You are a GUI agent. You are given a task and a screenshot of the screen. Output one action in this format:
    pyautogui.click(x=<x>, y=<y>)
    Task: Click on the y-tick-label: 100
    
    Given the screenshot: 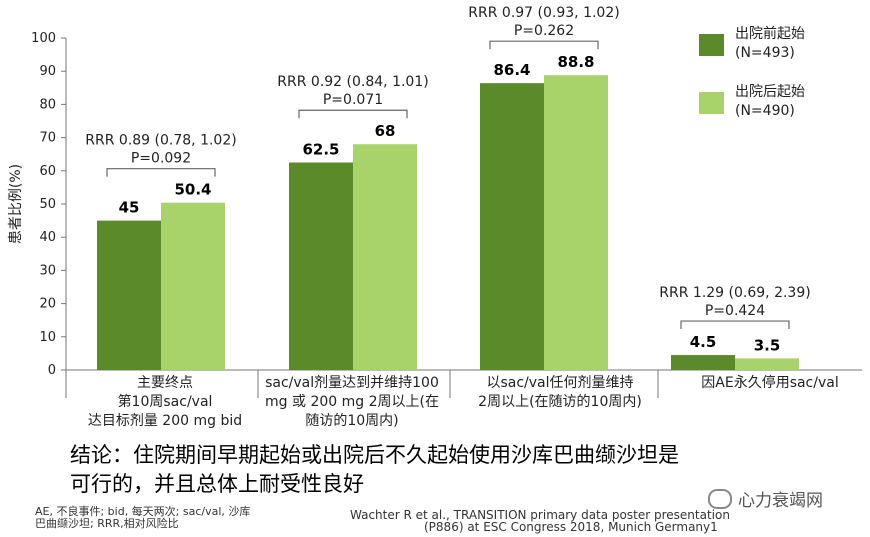 What is the action you would take?
    pyautogui.click(x=43, y=38)
    